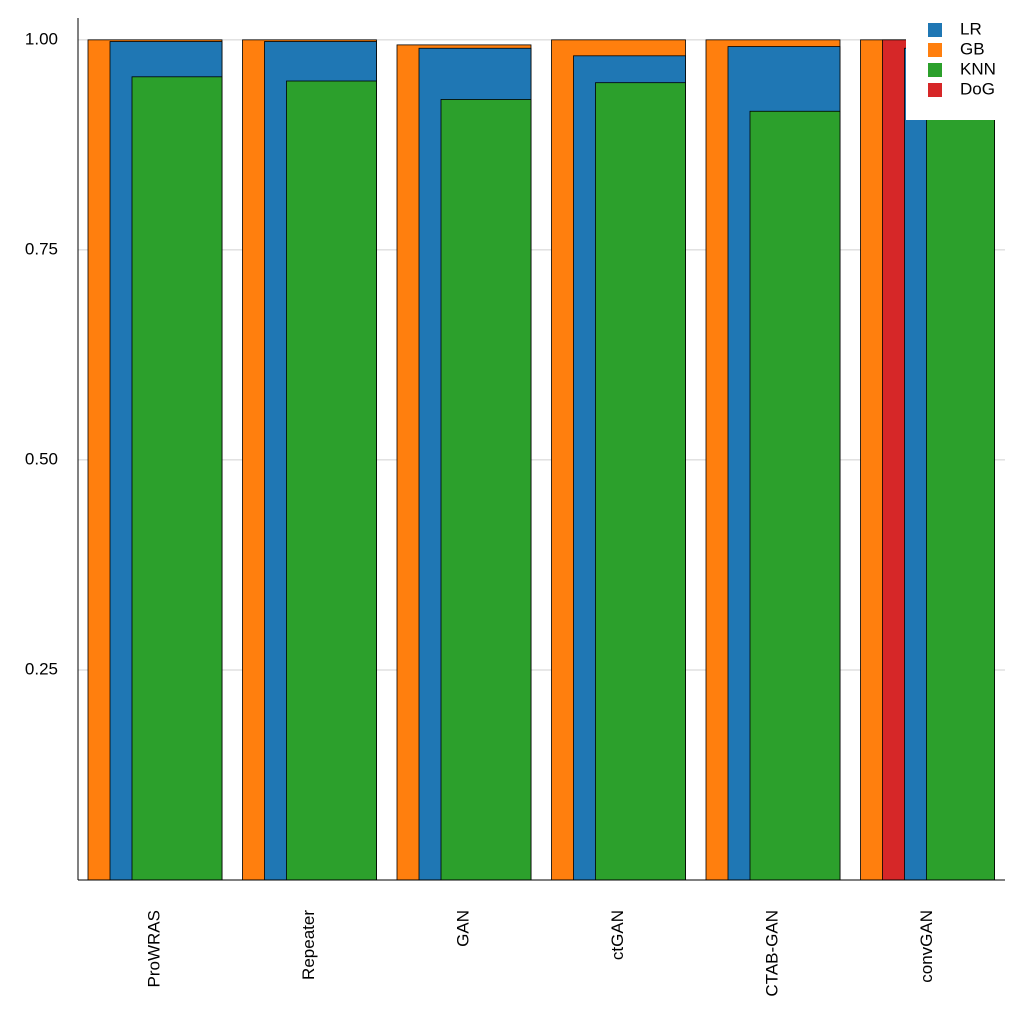 The width and height of the screenshot is (1024, 1024). What do you see at coordinates (617, 935) in the screenshot?
I see `x-tick-label: ctGAN` at bounding box center [617, 935].